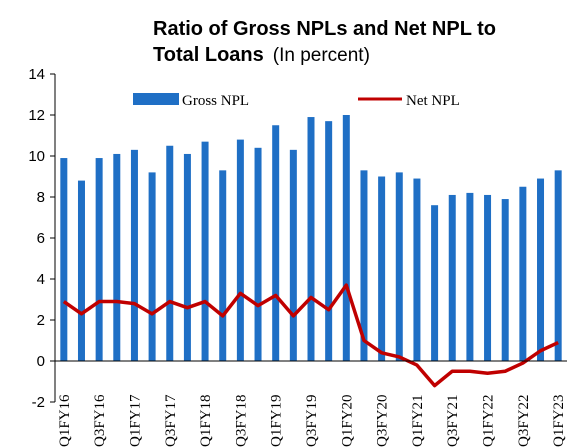 This screenshot has height=447, width=567. What do you see at coordinates (383, 420) in the screenshot?
I see `x-tick-label: Q3FY20` at bounding box center [383, 420].